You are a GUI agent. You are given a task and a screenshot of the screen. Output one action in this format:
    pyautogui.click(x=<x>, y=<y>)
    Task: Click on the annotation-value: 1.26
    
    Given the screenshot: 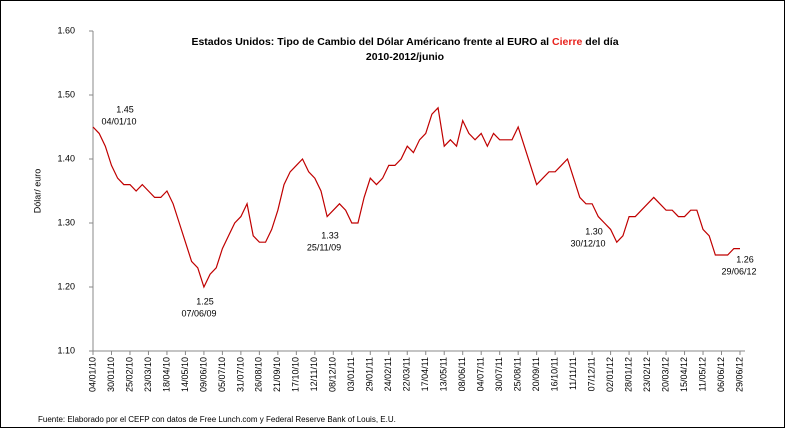 What is the action you would take?
    pyautogui.click(x=745, y=259)
    